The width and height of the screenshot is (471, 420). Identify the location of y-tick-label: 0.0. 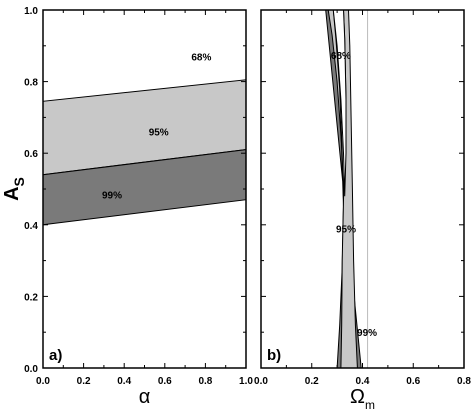
(31, 369).